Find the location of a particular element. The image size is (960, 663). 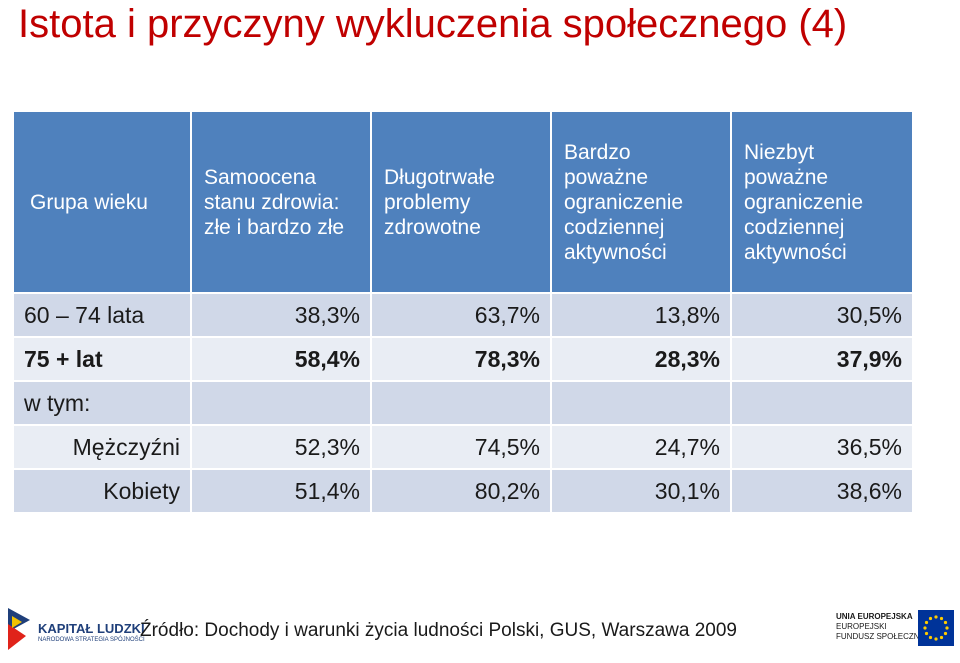

table-cell: 74,5% is located at coordinates (461, 447).